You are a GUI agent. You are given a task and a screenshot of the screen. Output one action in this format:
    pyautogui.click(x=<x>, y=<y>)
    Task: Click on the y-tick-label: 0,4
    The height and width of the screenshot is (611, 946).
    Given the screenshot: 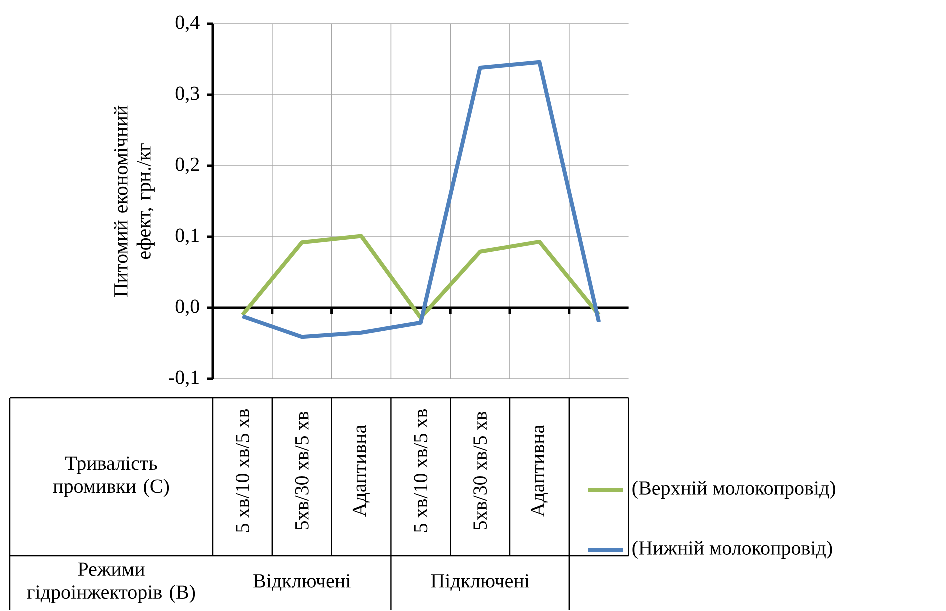 What is the action you would take?
    pyautogui.click(x=188, y=24)
    